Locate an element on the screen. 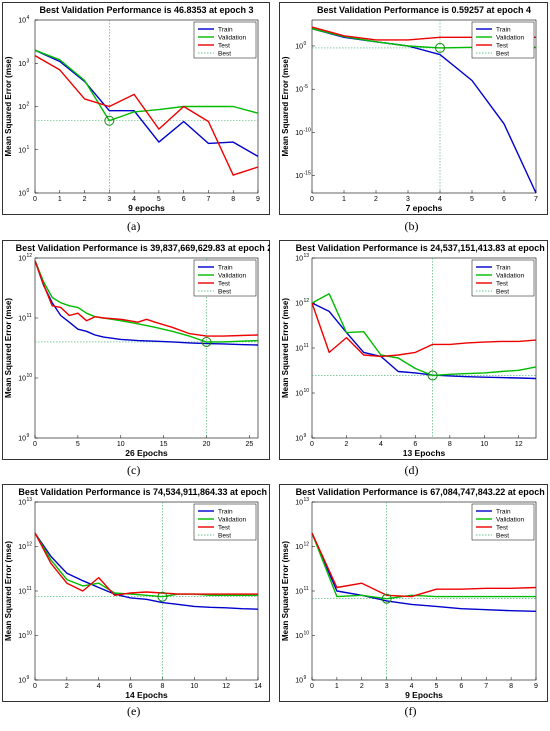 Image resolution: width=550 pixels, height=731 pixels. x-axis-label: 26 Epochs is located at coordinates (146, 453).